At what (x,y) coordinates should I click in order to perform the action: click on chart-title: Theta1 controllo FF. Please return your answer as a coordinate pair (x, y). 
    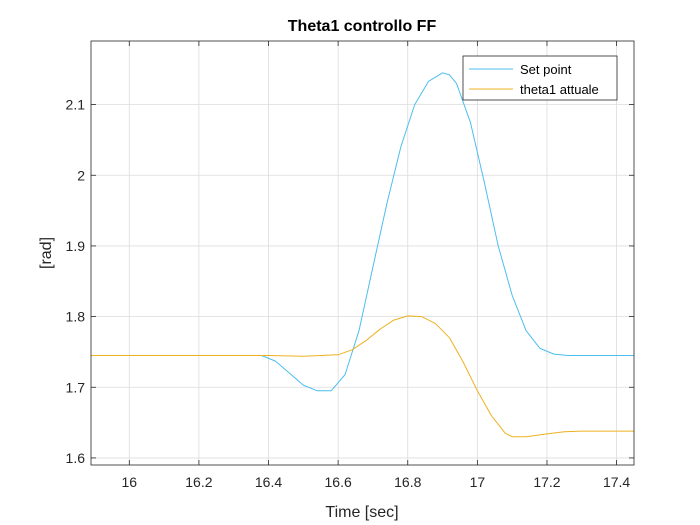
    Looking at the image, I should click on (362, 26).